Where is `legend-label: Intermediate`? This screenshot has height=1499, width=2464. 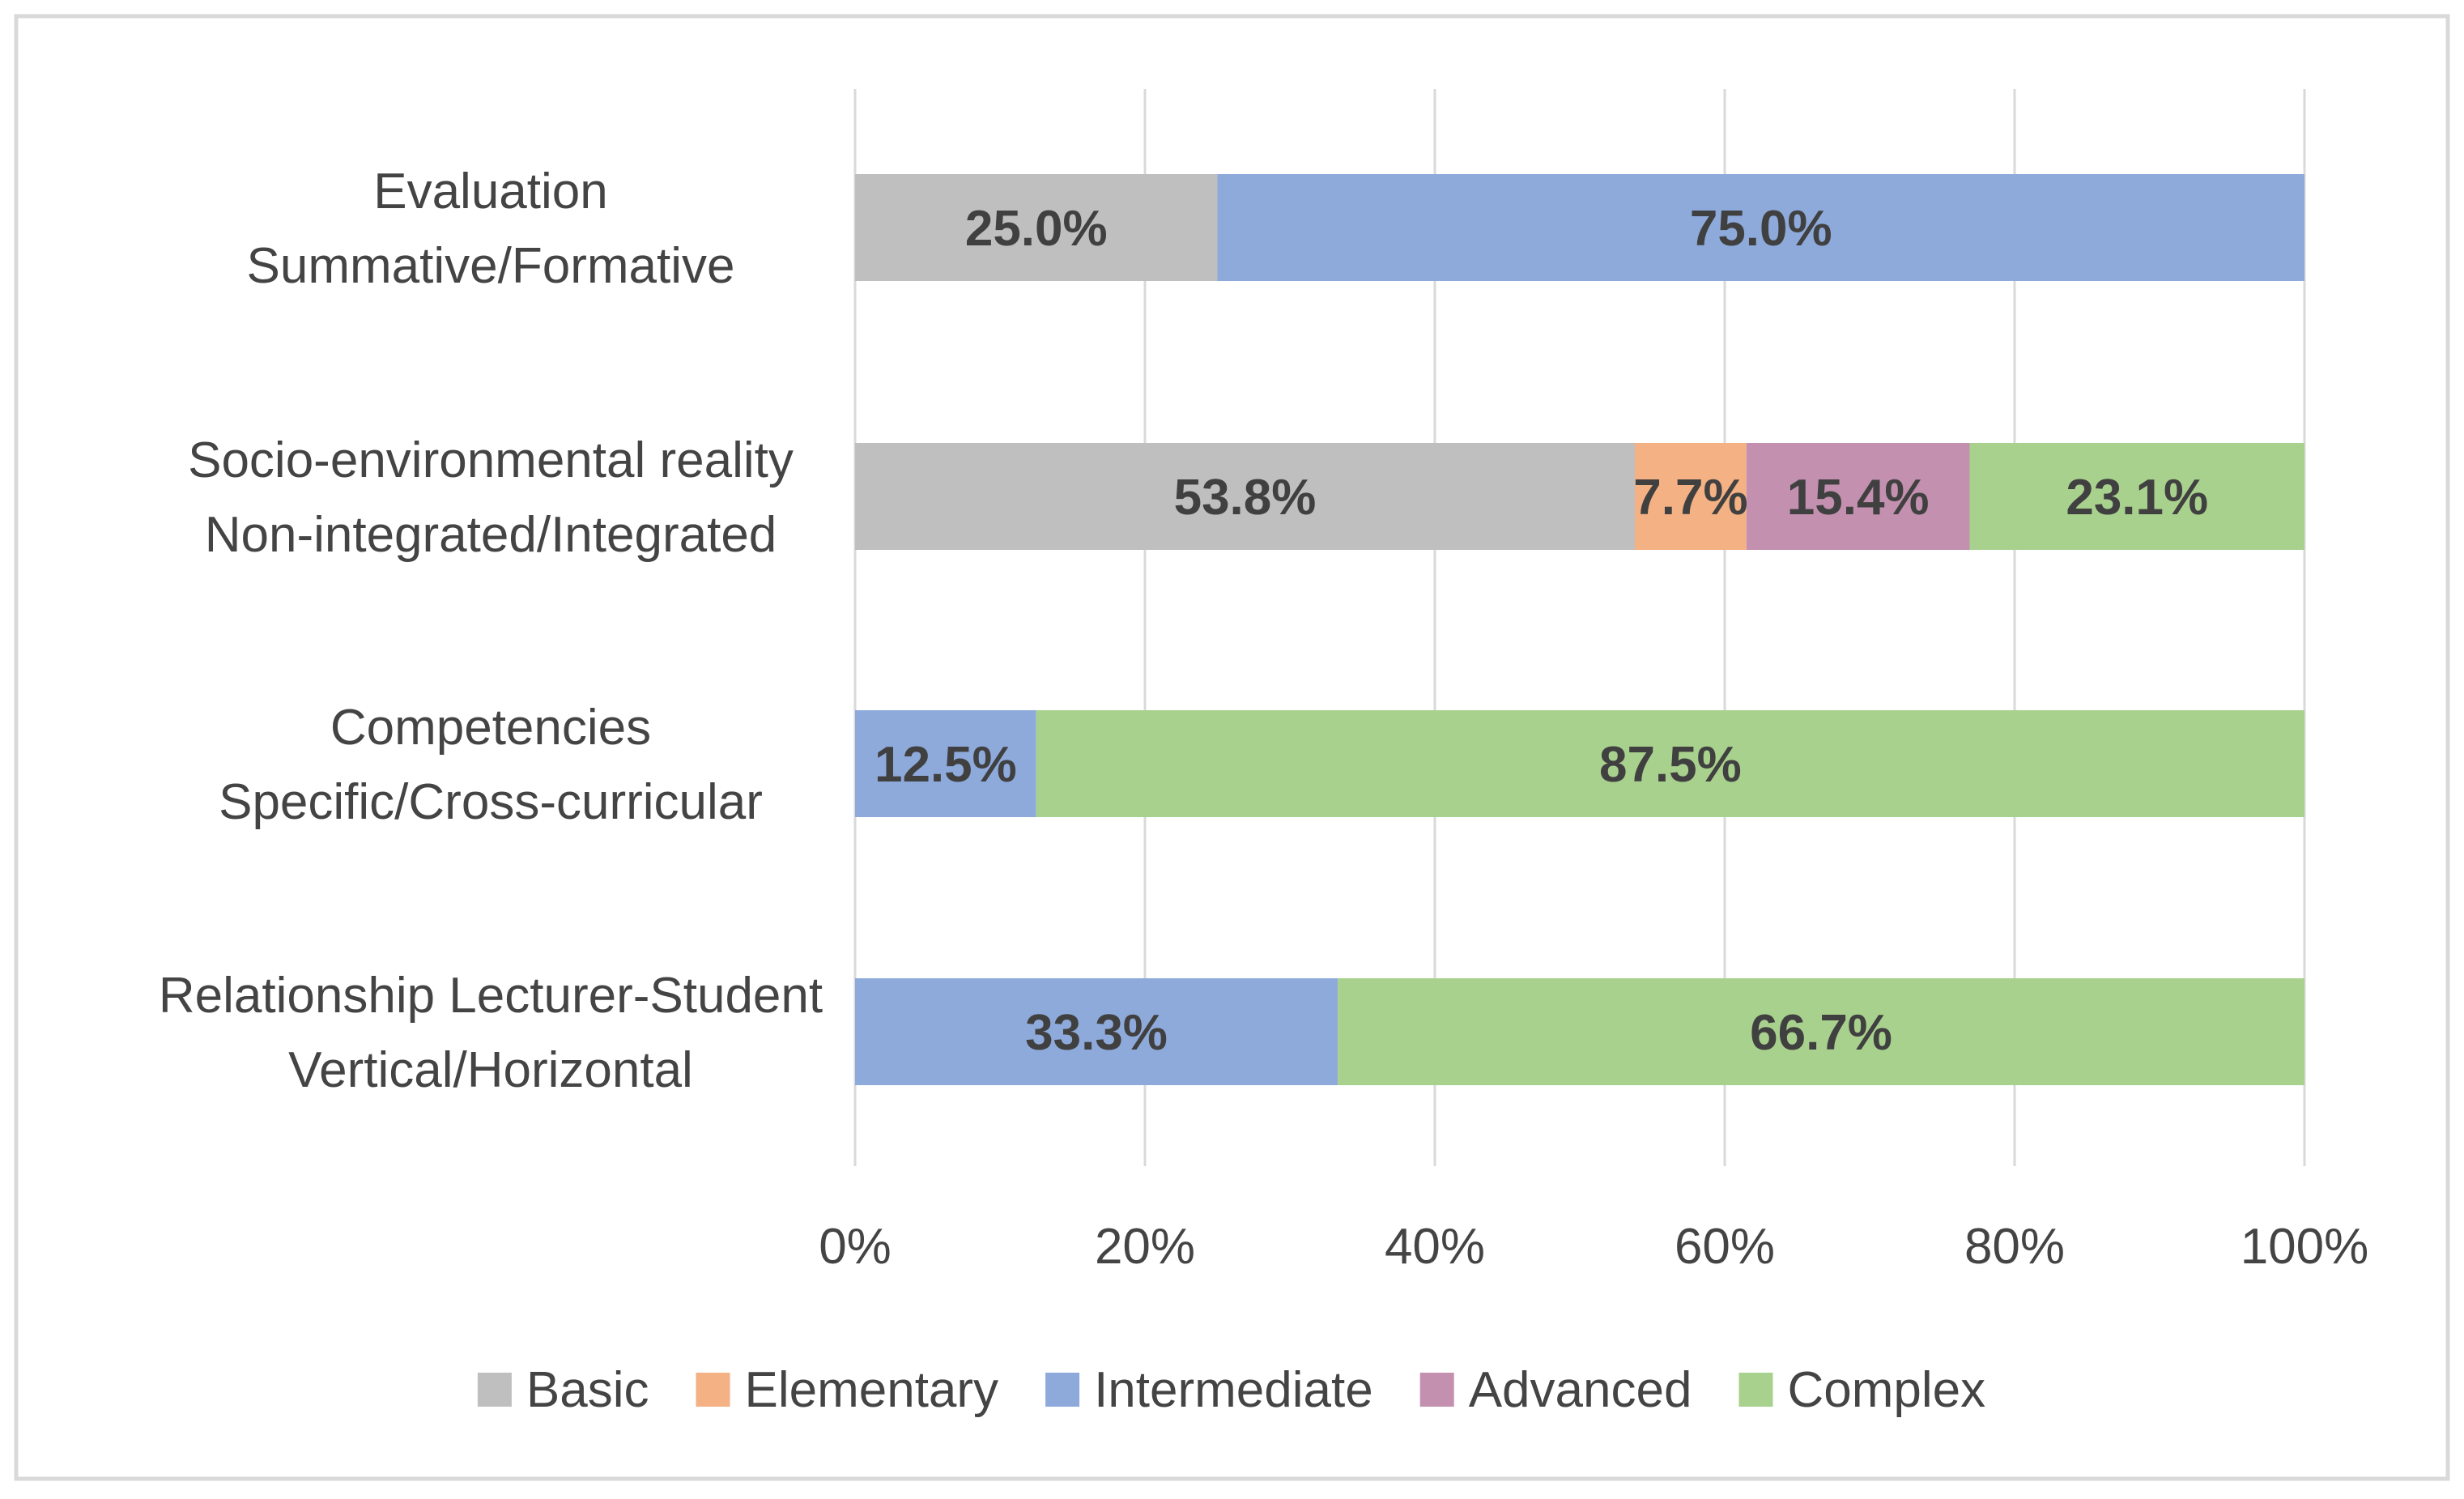 legend-label: Intermediate is located at coordinates (1233, 1390).